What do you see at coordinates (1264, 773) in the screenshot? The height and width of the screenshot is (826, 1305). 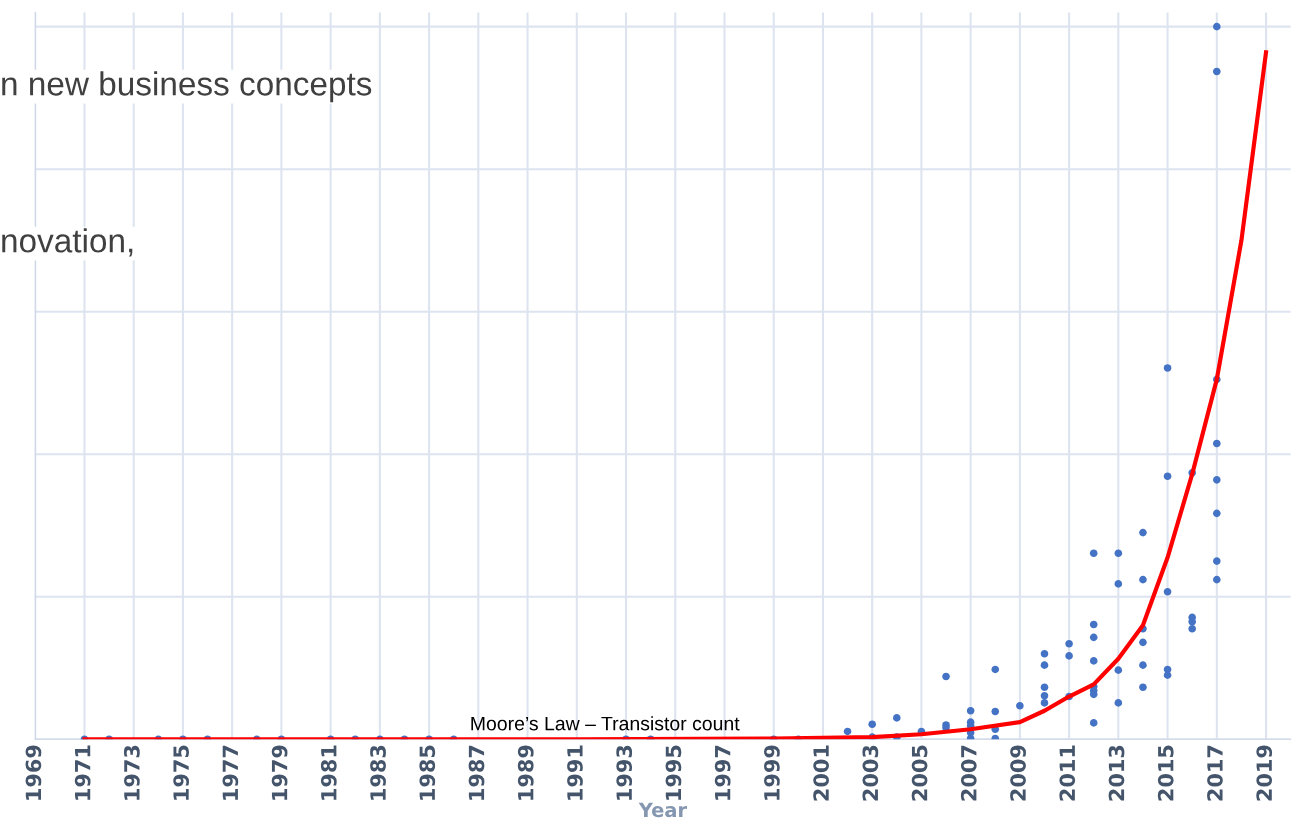 I see `x-tick-label: 2019` at bounding box center [1264, 773].